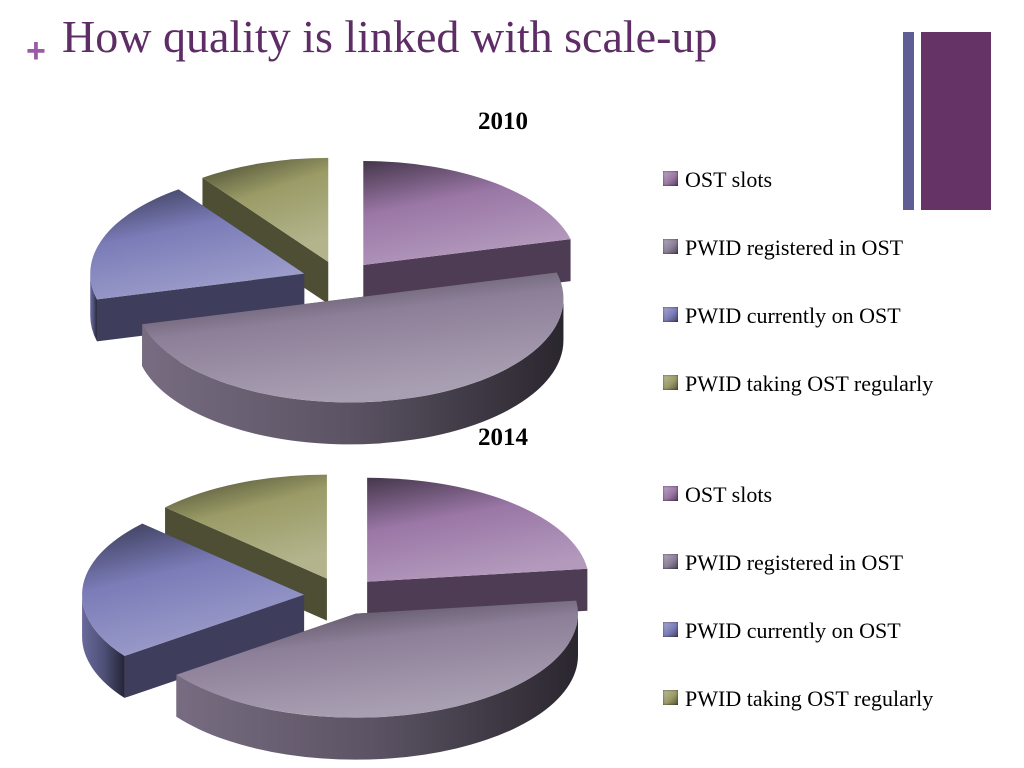  What do you see at coordinates (503, 437) in the screenshot?
I see `chart-title-2014: 2014` at bounding box center [503, 437].